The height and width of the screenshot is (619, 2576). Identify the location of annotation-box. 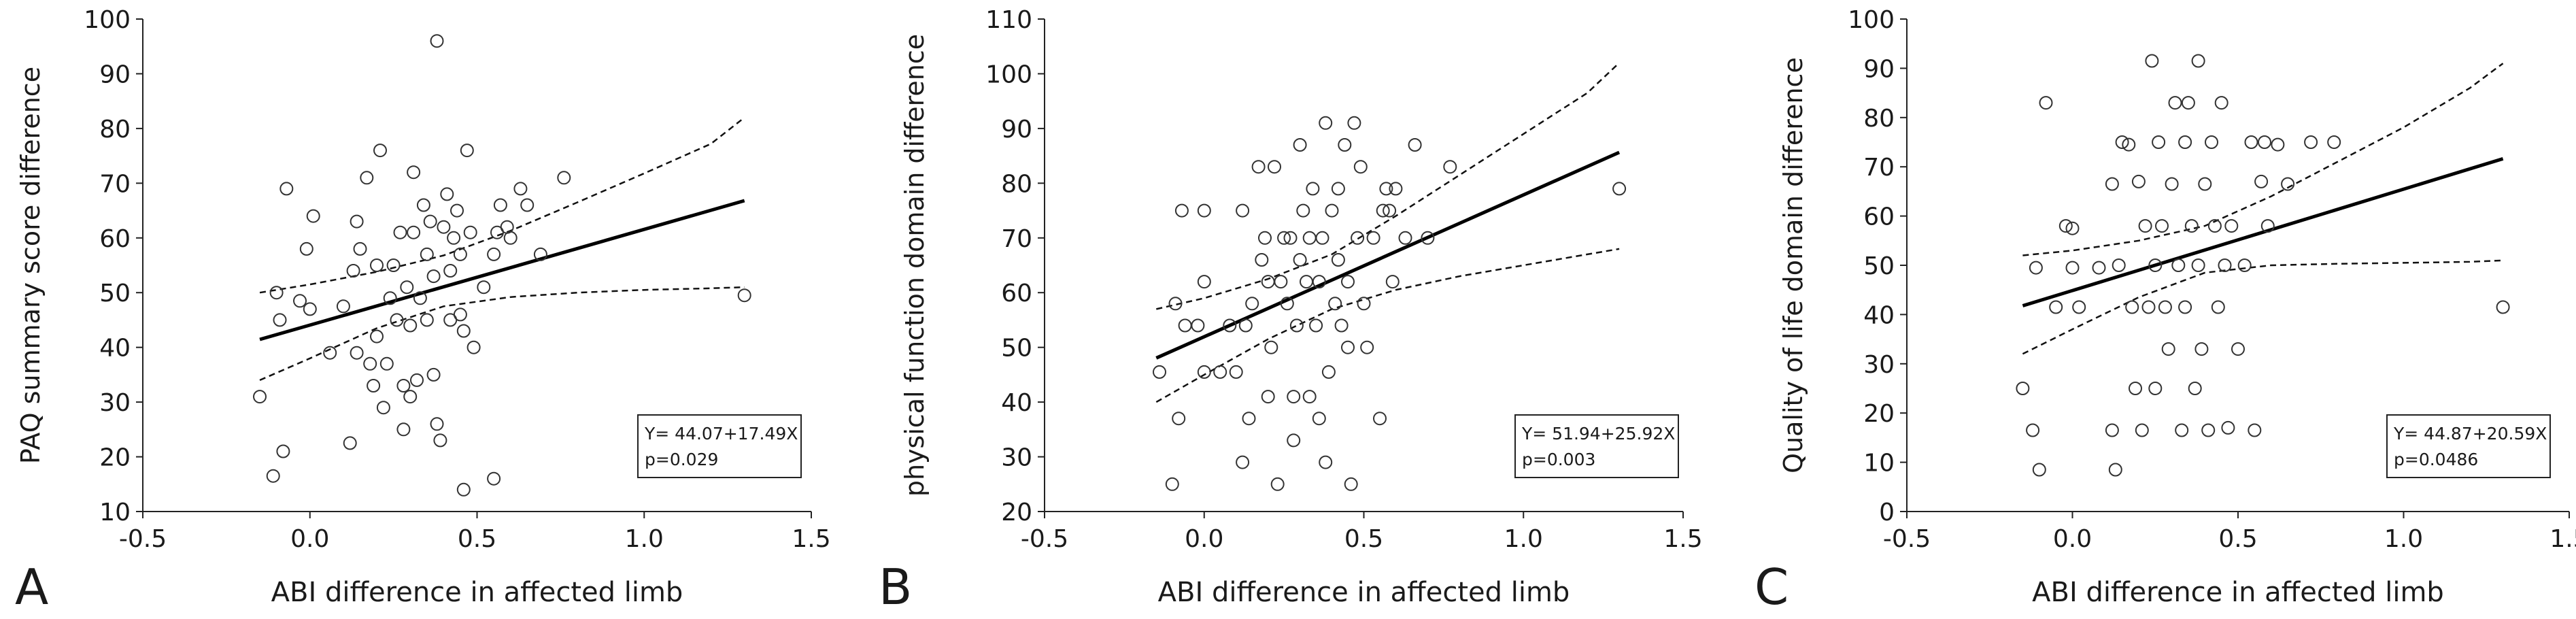
(1596, 446).